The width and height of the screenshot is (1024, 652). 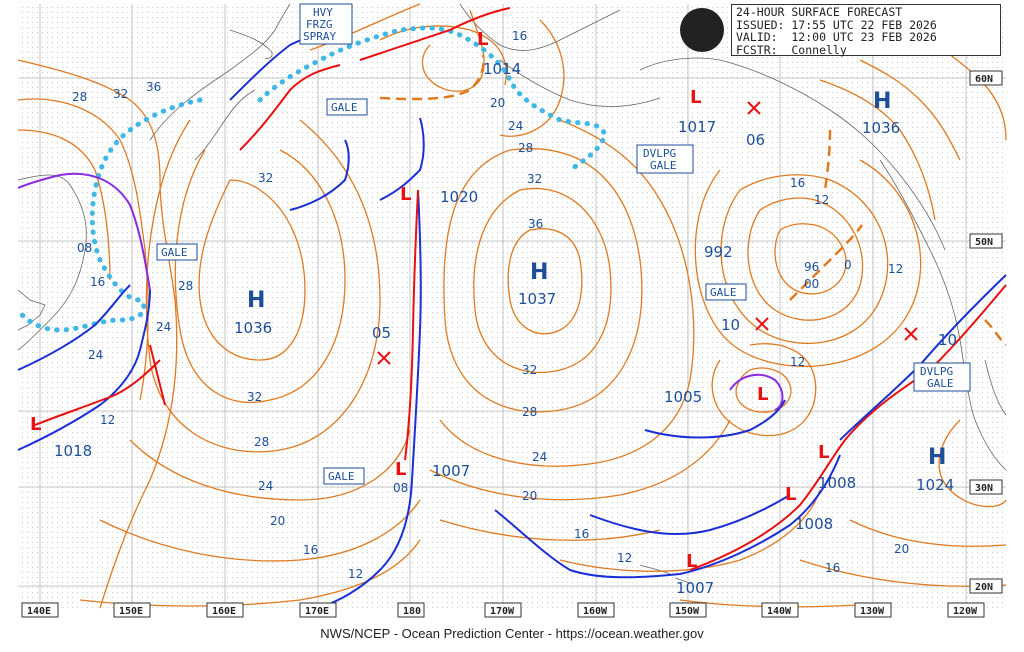 What do you see at coordinates (718, 252) in the screenshot?
I see `svg-text: 992` at bounding box center [718, 252].